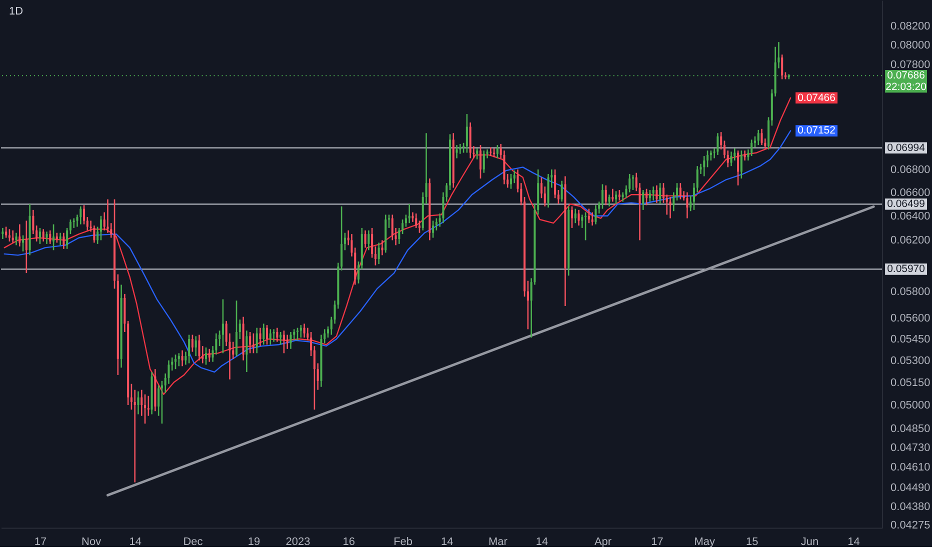  I want to click on y-tick-label: 0.04380, so click(910, 506).